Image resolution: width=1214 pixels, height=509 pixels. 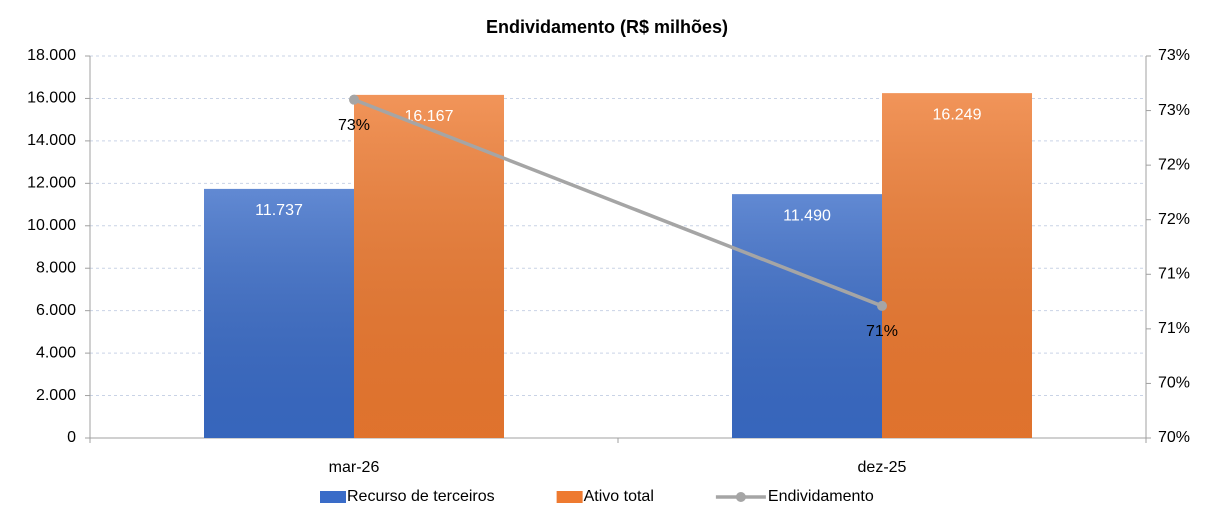 What do you see at coordinates (354, 467) in the screenshot?
I see `x-tick-label: mar-26` at bounding box center [354, 467].